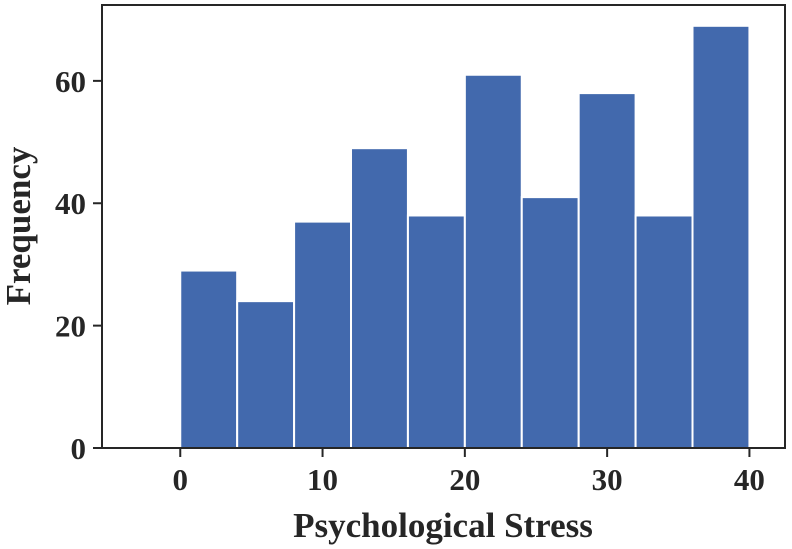  I want to click on x-axis-label: Psychological Stress, so click(443, 525).